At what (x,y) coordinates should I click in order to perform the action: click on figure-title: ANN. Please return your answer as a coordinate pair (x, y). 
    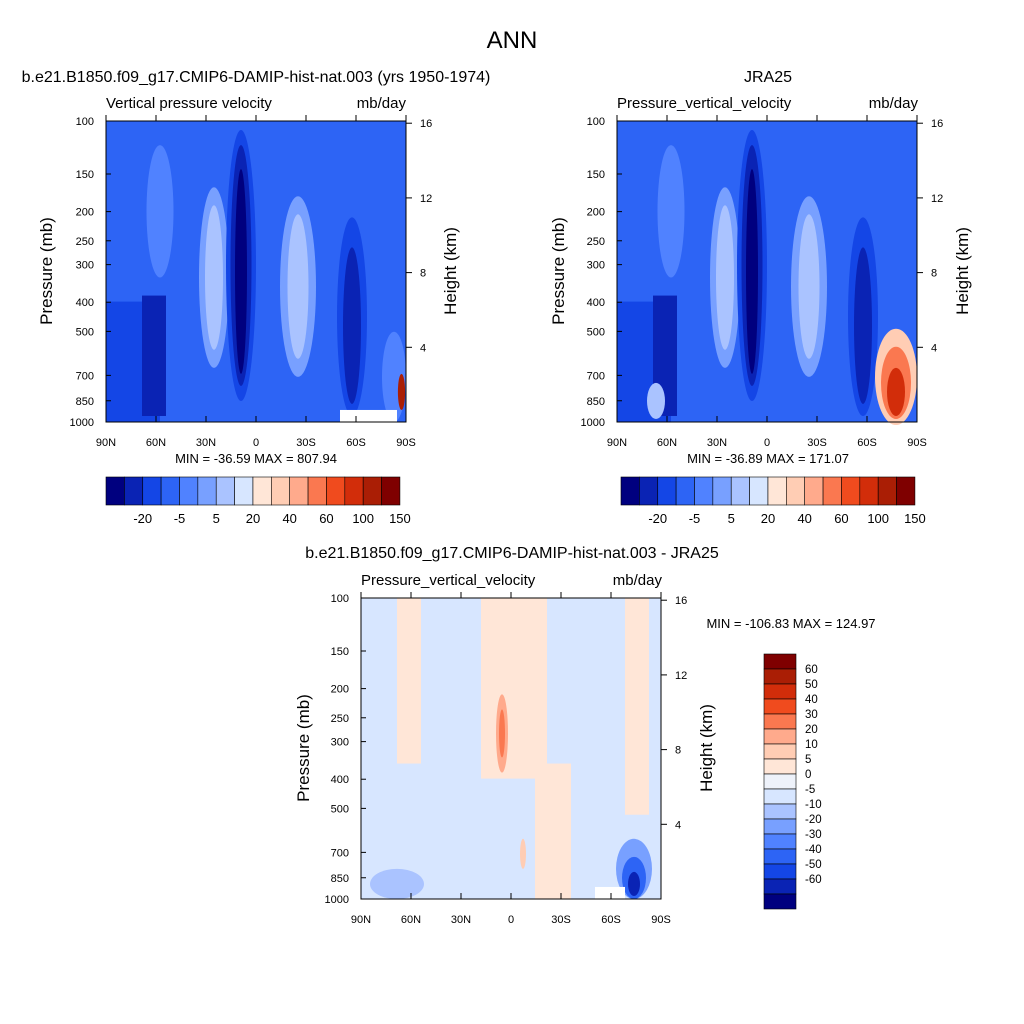
    Looking at the image, I should click on (512, 40).